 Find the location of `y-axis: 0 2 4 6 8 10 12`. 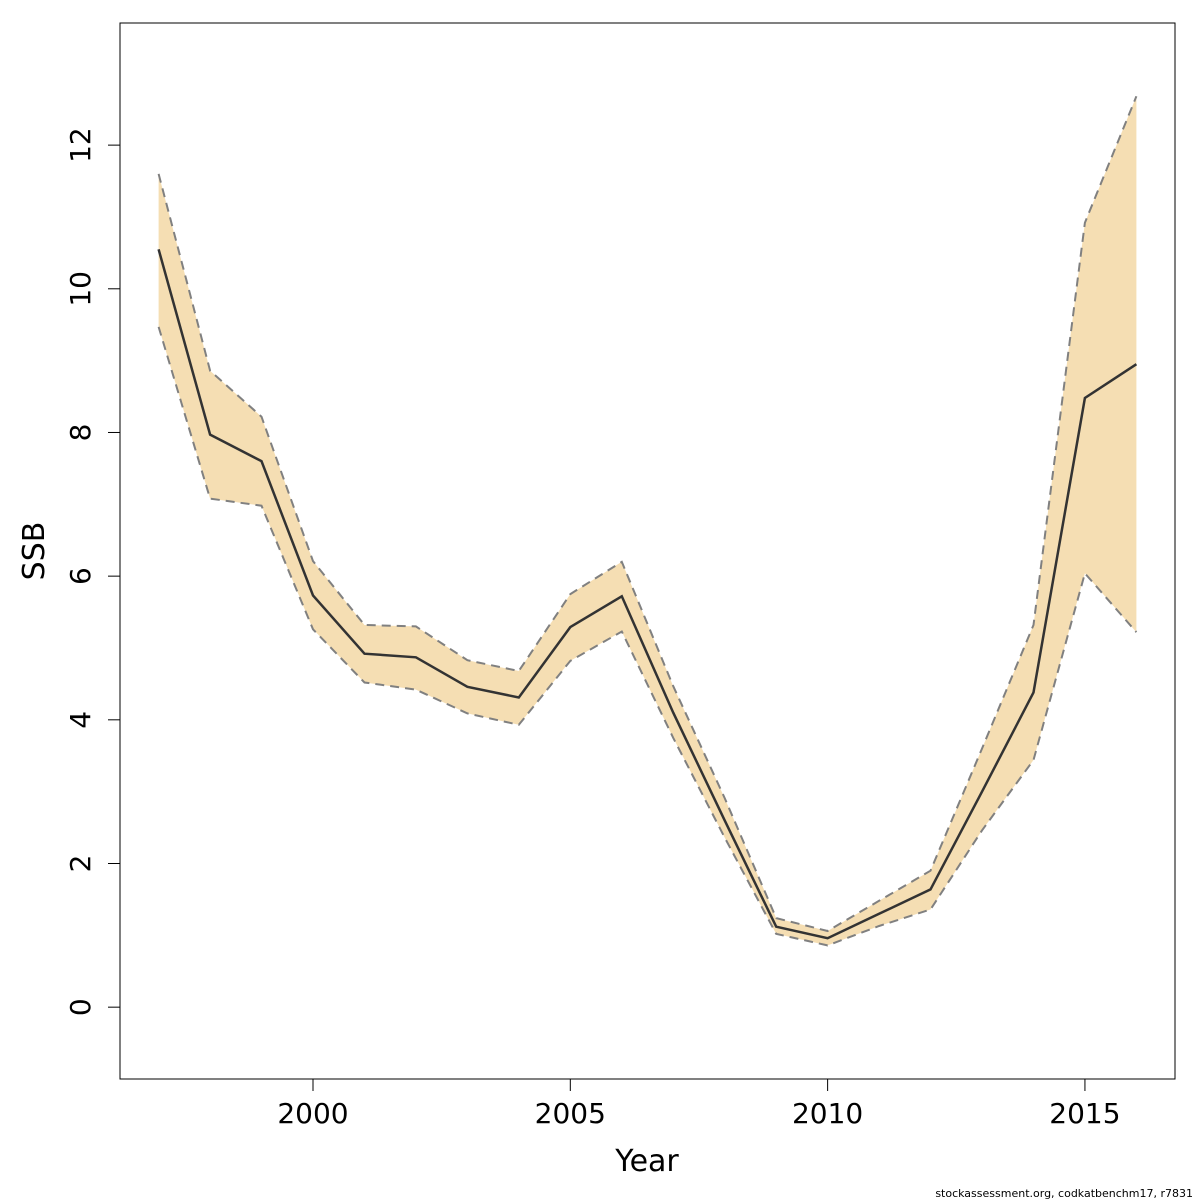

y-axis: 0 2 4 6 8 10 12 is located at coordinates (92, 571).